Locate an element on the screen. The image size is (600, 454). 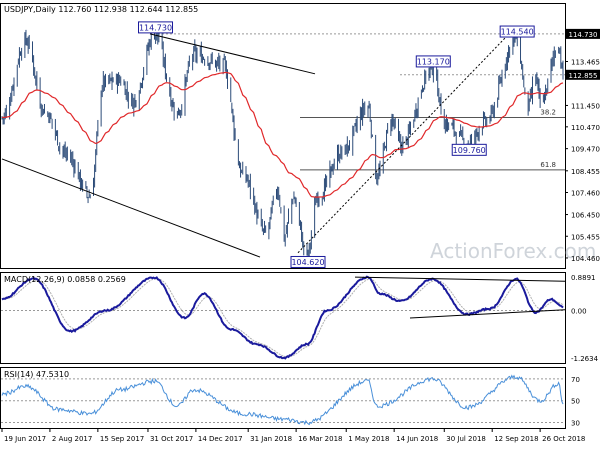
price-marker-112.855 is located at coordinates (583, 74).